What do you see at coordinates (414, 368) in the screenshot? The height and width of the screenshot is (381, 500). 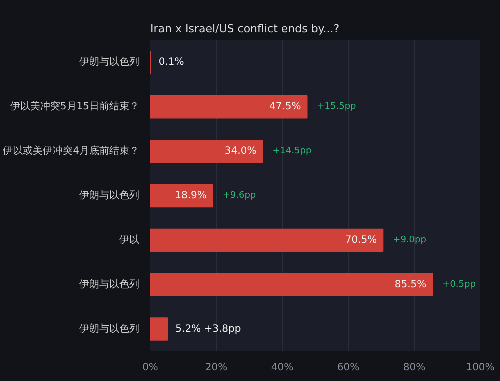 I see `x-tick-label: 80%` at bounding box center [414, 368].